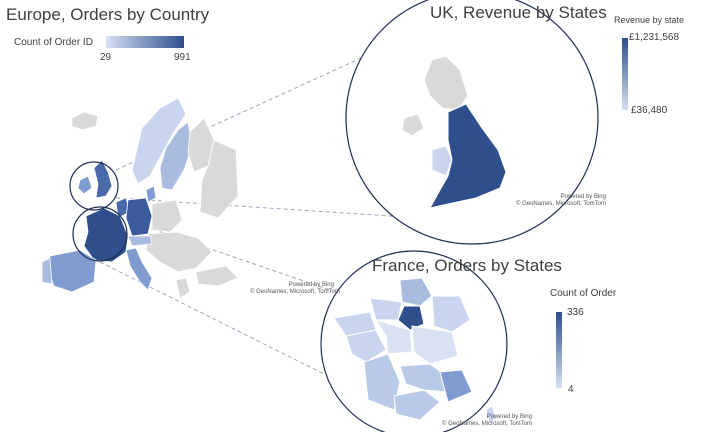 The image size is (728, 432). I want to click on france-attribution-top-line2: © GeoNames, Microsoft, TomTom, so click(295, 292).